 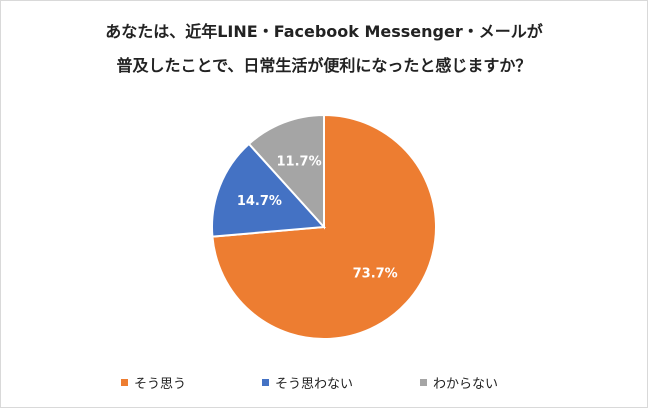 What do you see at coordinates (160, 384) in the screenshot?
I see `legend-label-soo-omou: そう思う` at bounding box center [160, 384].